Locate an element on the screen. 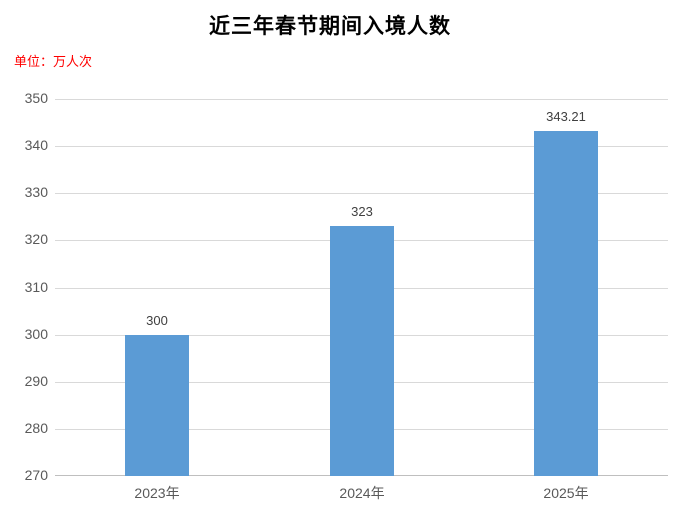  bar-2024年 is located at coordinates (362, 351).